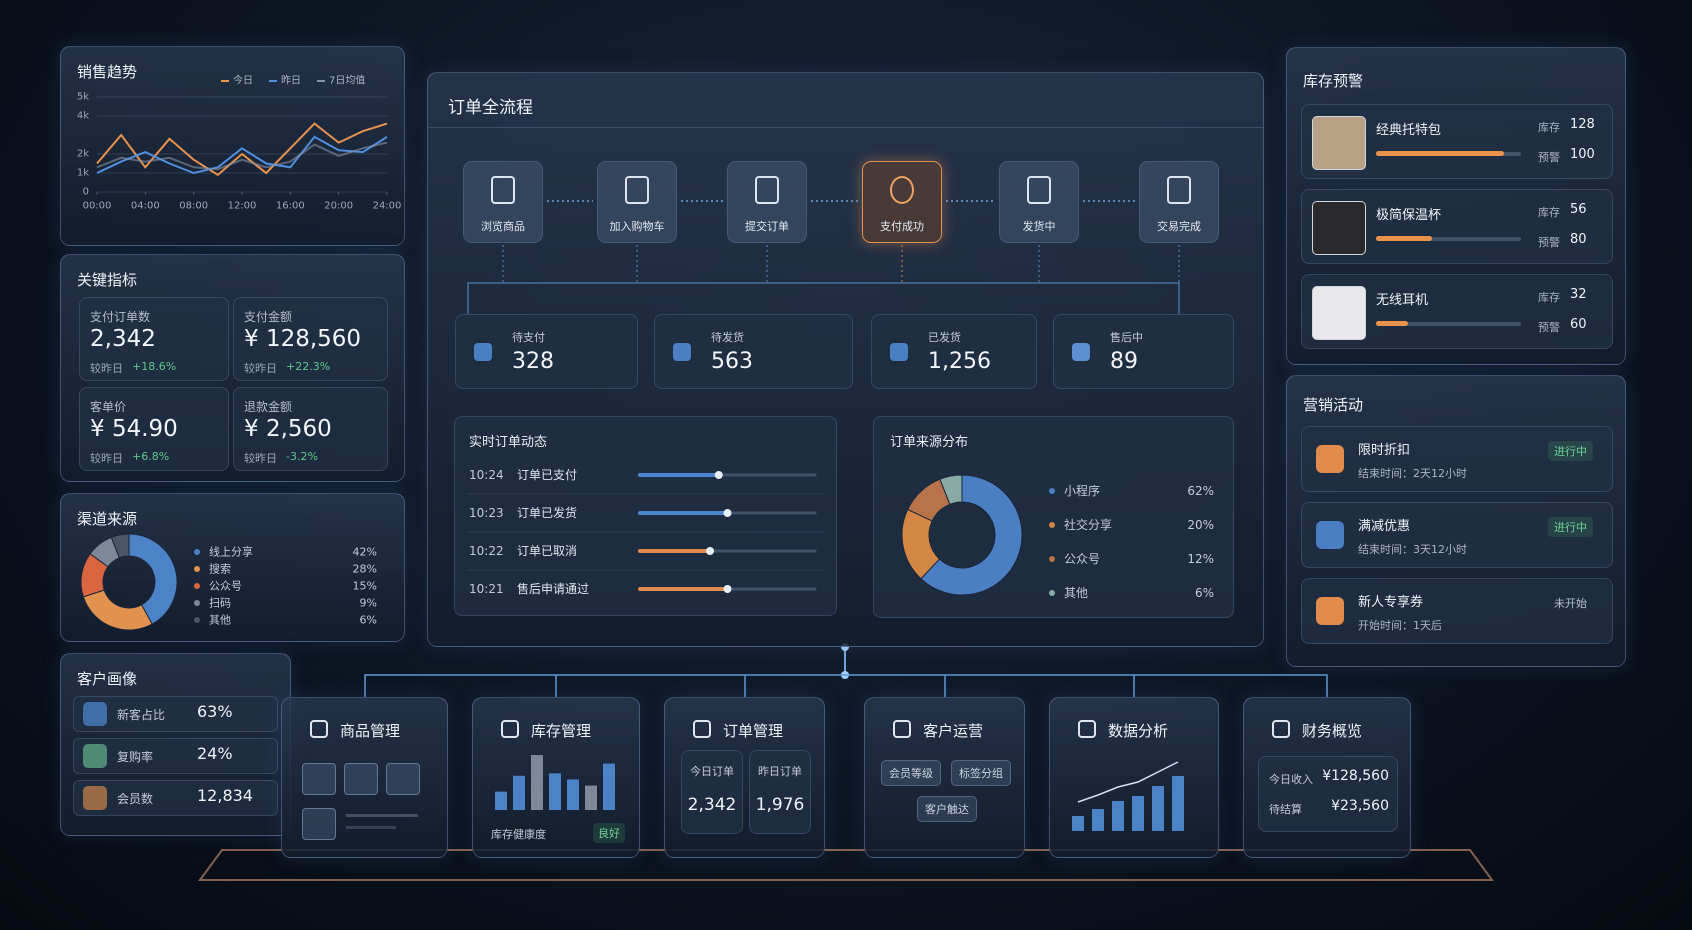  What do you see at coordinates (83, 97) in the screenshot?
I see `y-tick-label: 5k` at bounding box center [83, 97].